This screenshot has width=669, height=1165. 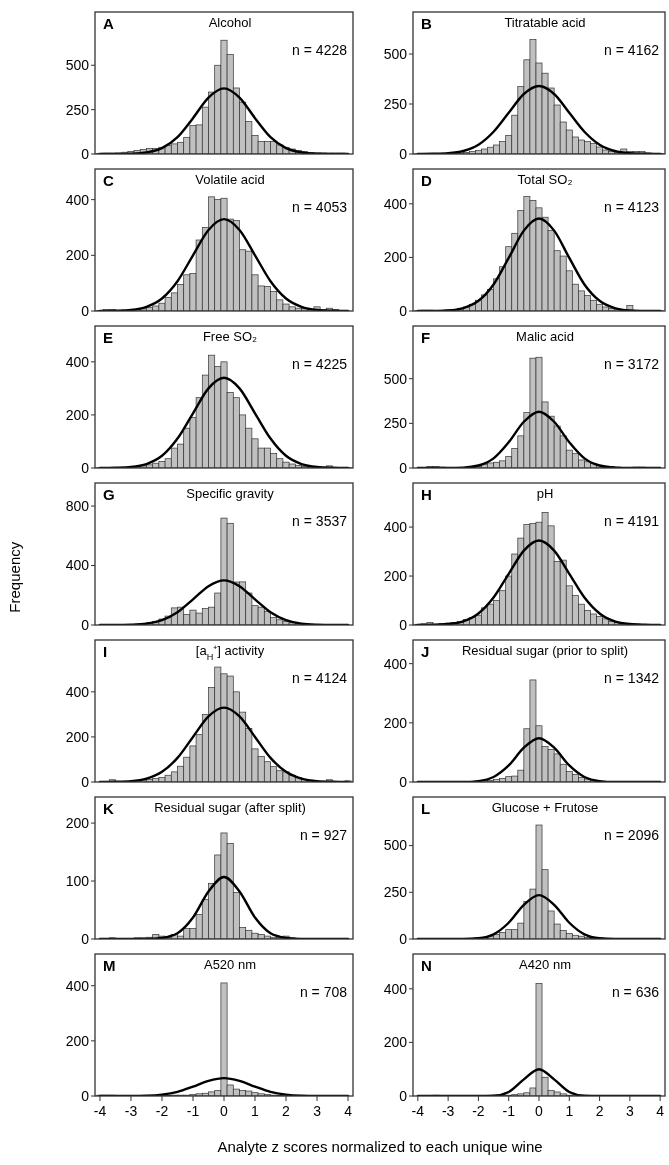 What do you see at coordinates (77, 880) in the screenshot?
I see `y-tick-label: 100` at bounding box center [77, 880].